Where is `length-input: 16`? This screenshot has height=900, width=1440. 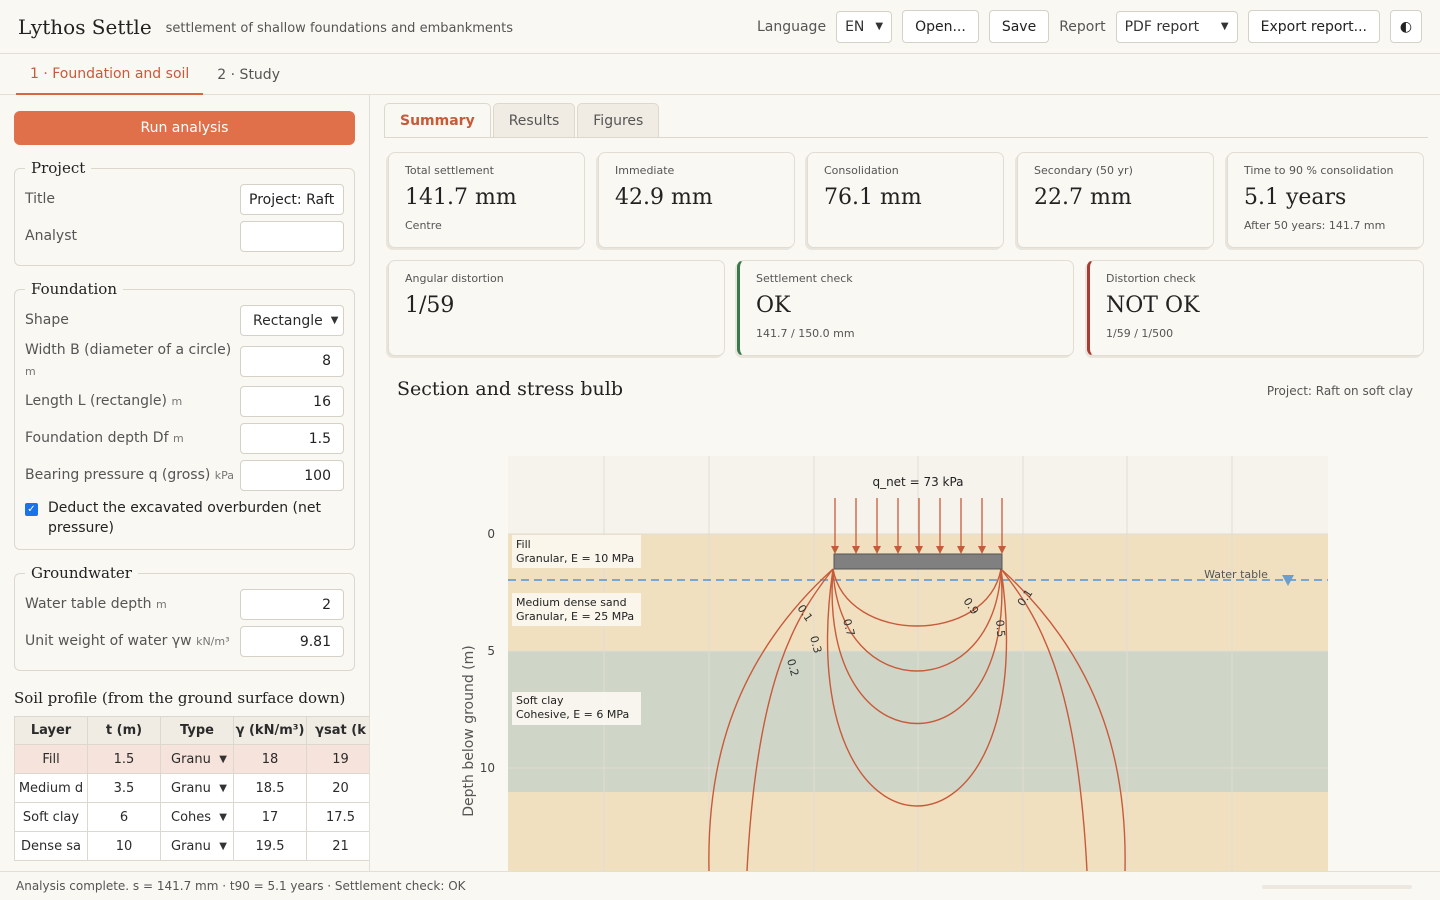 length-input: 16 is located at coordinates (292, 401).